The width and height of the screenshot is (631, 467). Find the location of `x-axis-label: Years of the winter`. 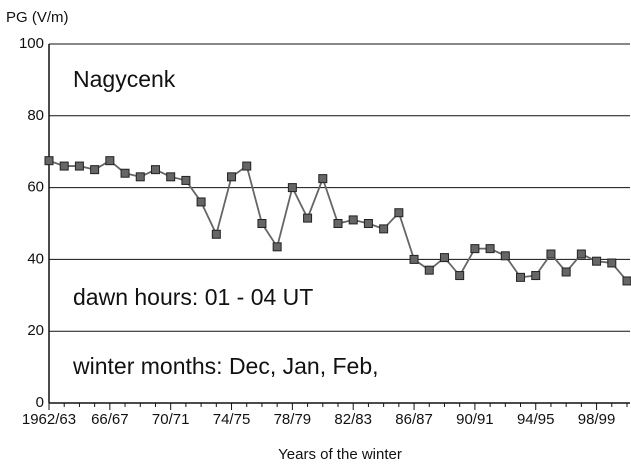

x-axis-label: Years of the winter is located at coordinates (340, 454).